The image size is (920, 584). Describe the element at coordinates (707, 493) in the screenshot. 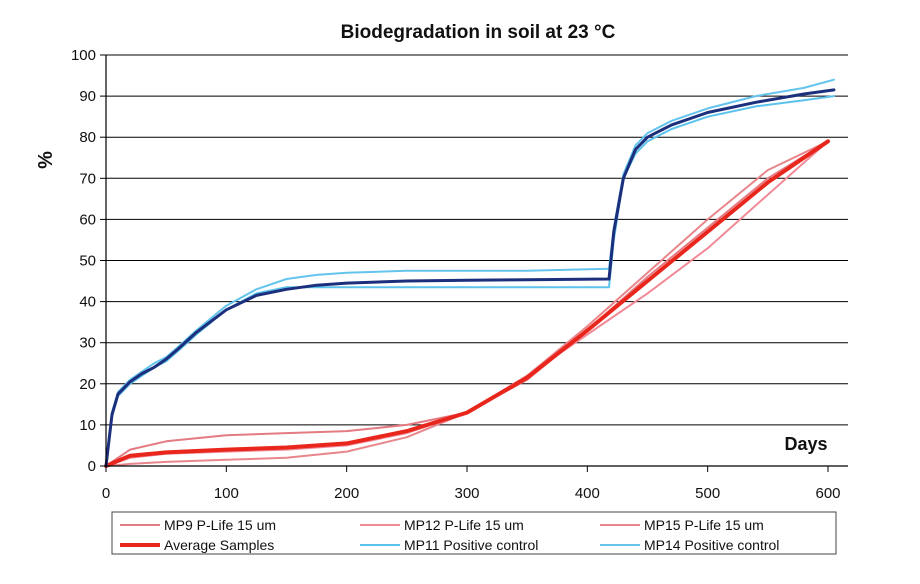

I see `x-tick-label: 500` at that location.